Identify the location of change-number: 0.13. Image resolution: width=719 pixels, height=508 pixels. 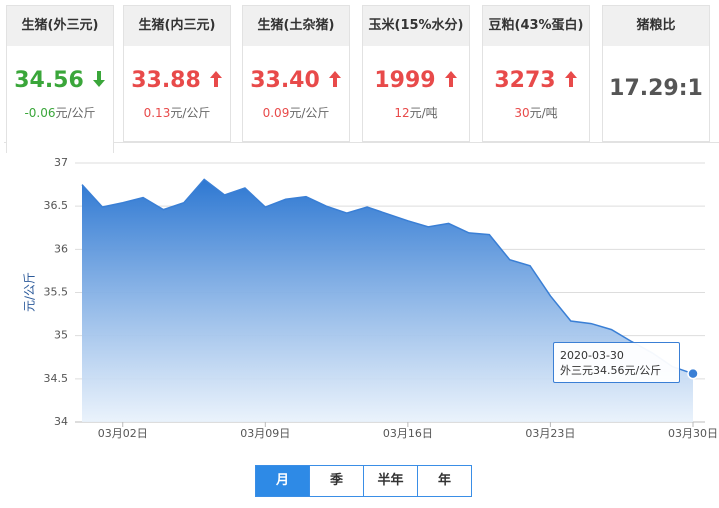
(157, 113).